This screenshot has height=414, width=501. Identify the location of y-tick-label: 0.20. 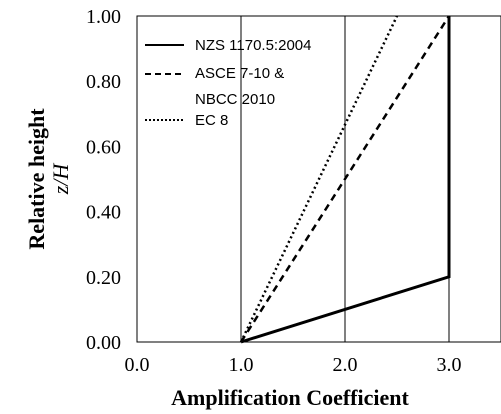
(103, 278).